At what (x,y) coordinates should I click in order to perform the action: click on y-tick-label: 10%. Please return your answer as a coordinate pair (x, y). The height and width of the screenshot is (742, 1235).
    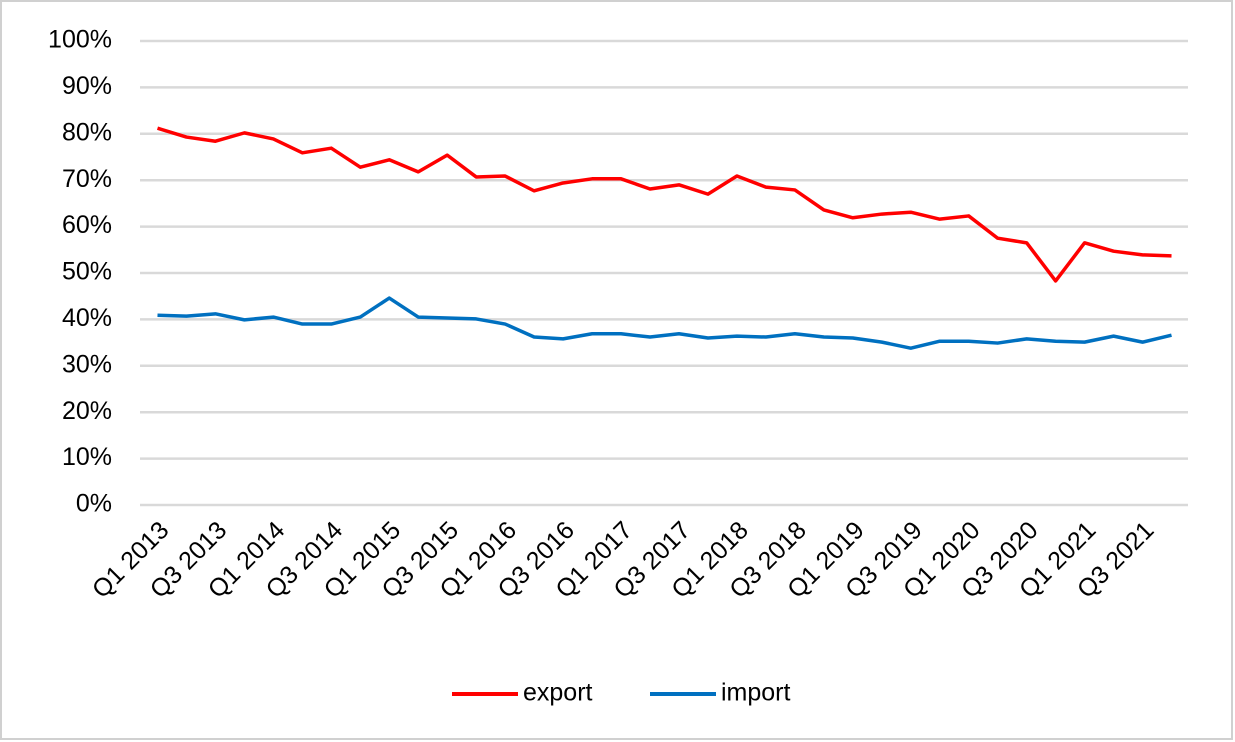
    Looking at the image, I should click on (87, 457).